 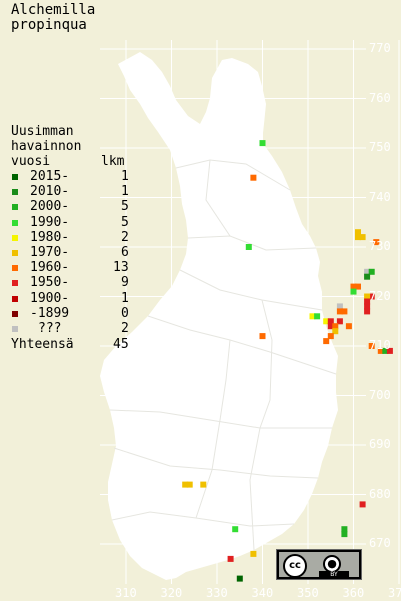 I want to click on x-tick-label: 310, so click(x=126, y=593).